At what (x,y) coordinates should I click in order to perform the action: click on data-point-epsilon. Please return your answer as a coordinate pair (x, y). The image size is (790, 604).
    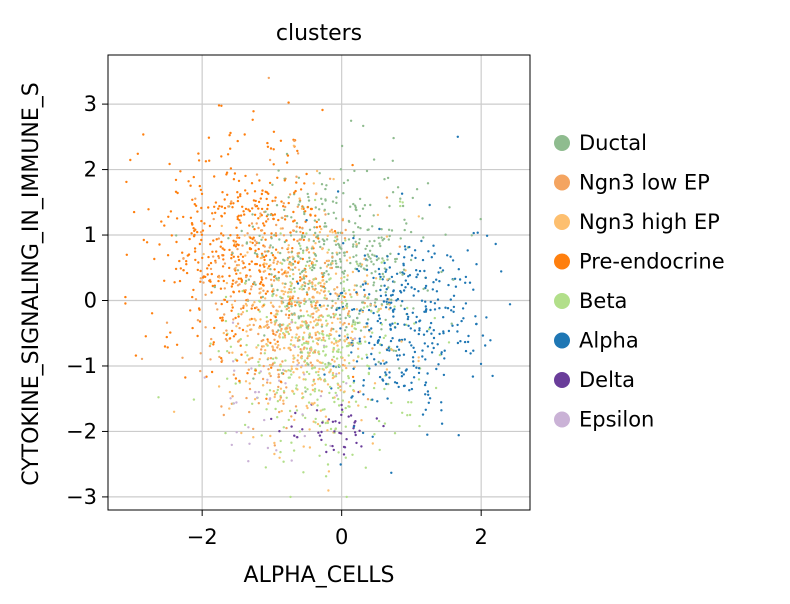
    Looking at the image, I should click on (291, 322).